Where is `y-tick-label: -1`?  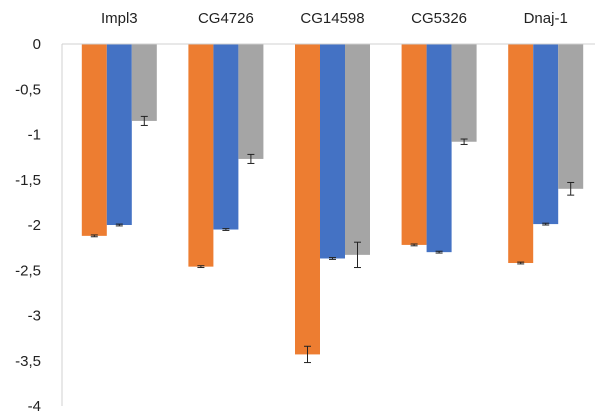 y-tick-label: -1 is located at coordinates (34, 135).